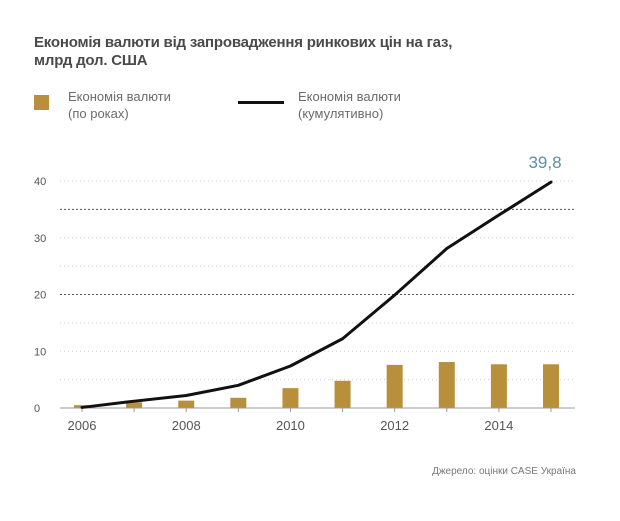  What do you see at coordinates (498, 425) in the screenshot?
I see `x-tick-label: 2014` at bounding box center [498, 425].